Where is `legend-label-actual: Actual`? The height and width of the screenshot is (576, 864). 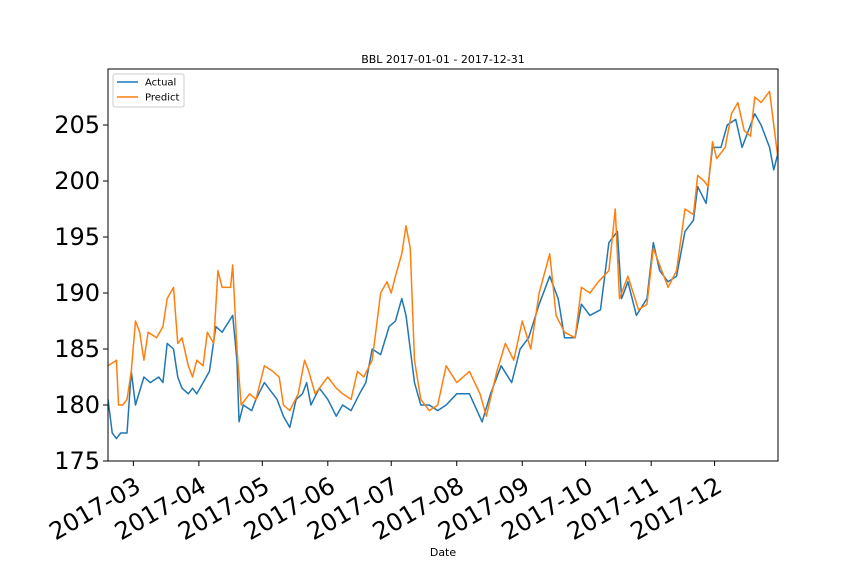
legend-label-actual: Actual is located at coordinates (160, 83).